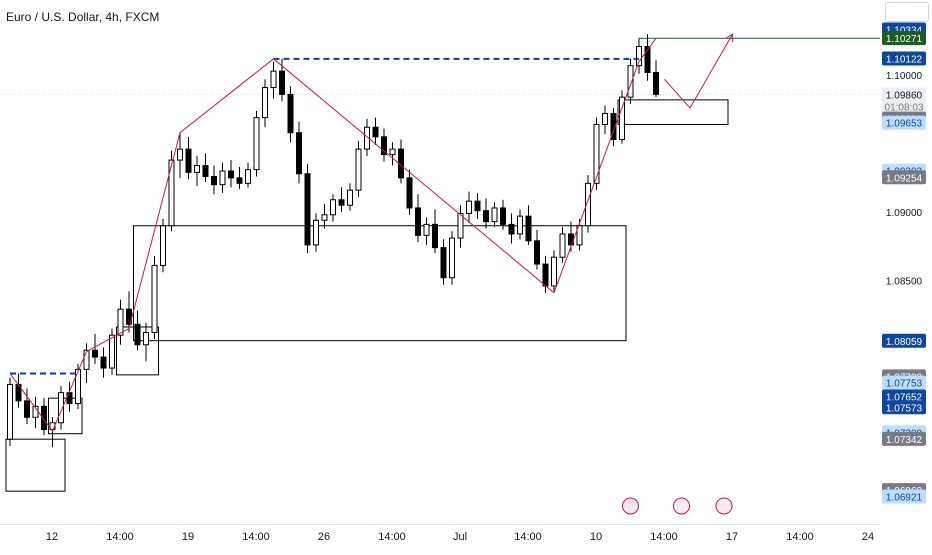 The height and width of the screenshot is (555, 932). Describe the element at coordinates (868, 537) in the screenshot. I see `x-tick-label: 24` at that location.